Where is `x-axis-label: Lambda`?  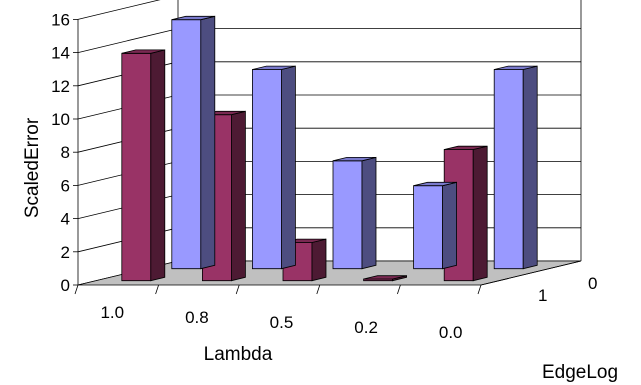 x-axis-label: Lambda is located at coordinates (238, 354).